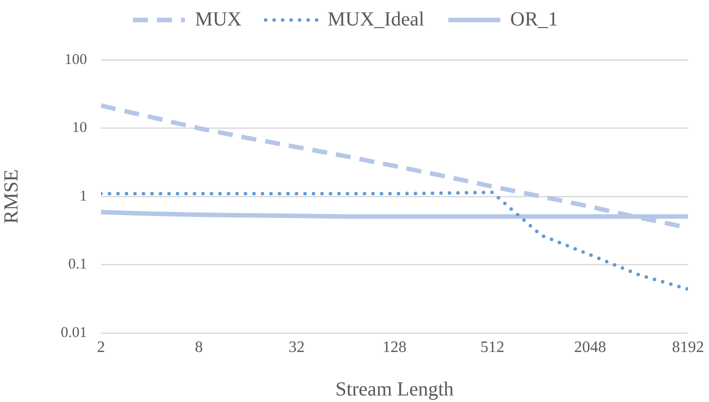  I want to click on x-tick-label: 8192, so click(688, 347).